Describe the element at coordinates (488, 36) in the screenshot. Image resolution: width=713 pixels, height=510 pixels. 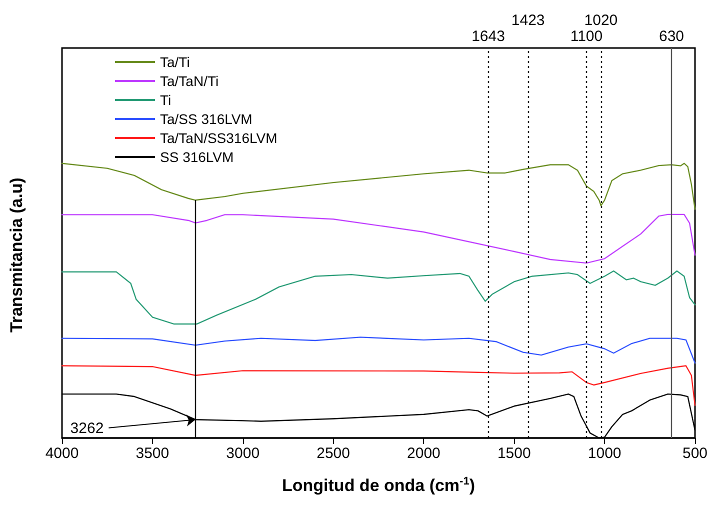
I see `ref-line-label: 1643` at that location.